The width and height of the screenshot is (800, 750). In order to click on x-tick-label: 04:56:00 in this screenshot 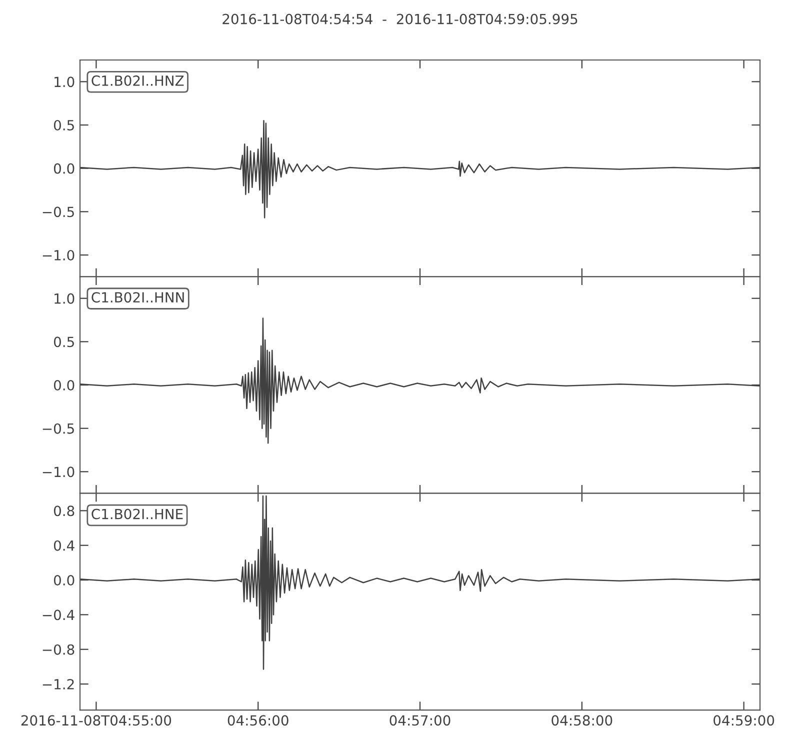, I will do `click(258, 720)`.